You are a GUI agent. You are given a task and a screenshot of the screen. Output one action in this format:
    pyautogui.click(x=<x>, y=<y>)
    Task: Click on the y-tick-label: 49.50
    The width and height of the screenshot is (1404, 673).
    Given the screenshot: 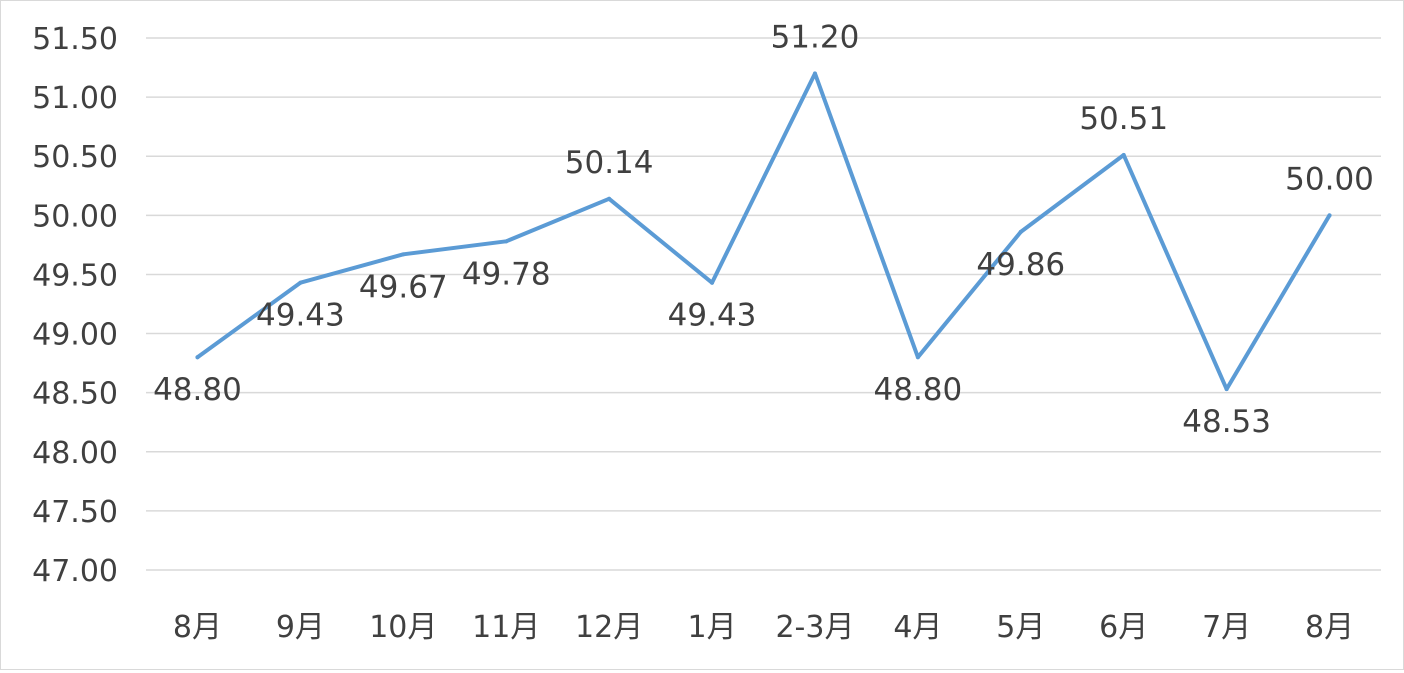 What is the action you would take?
    pyautogui.click(x=75, y=275)
    